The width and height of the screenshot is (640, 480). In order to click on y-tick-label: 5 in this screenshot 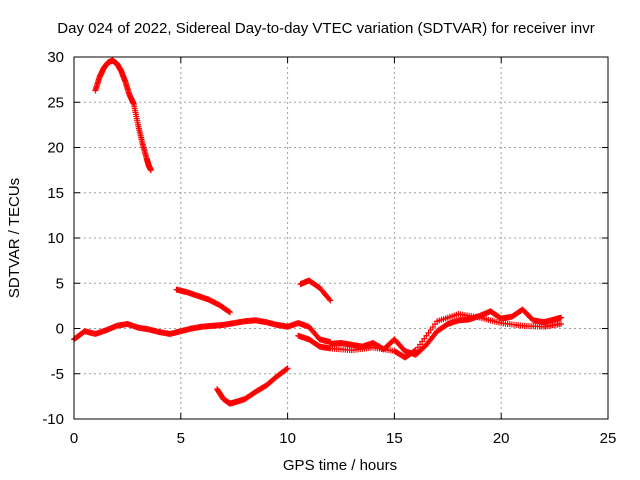, I will do `click(60, 283)`.